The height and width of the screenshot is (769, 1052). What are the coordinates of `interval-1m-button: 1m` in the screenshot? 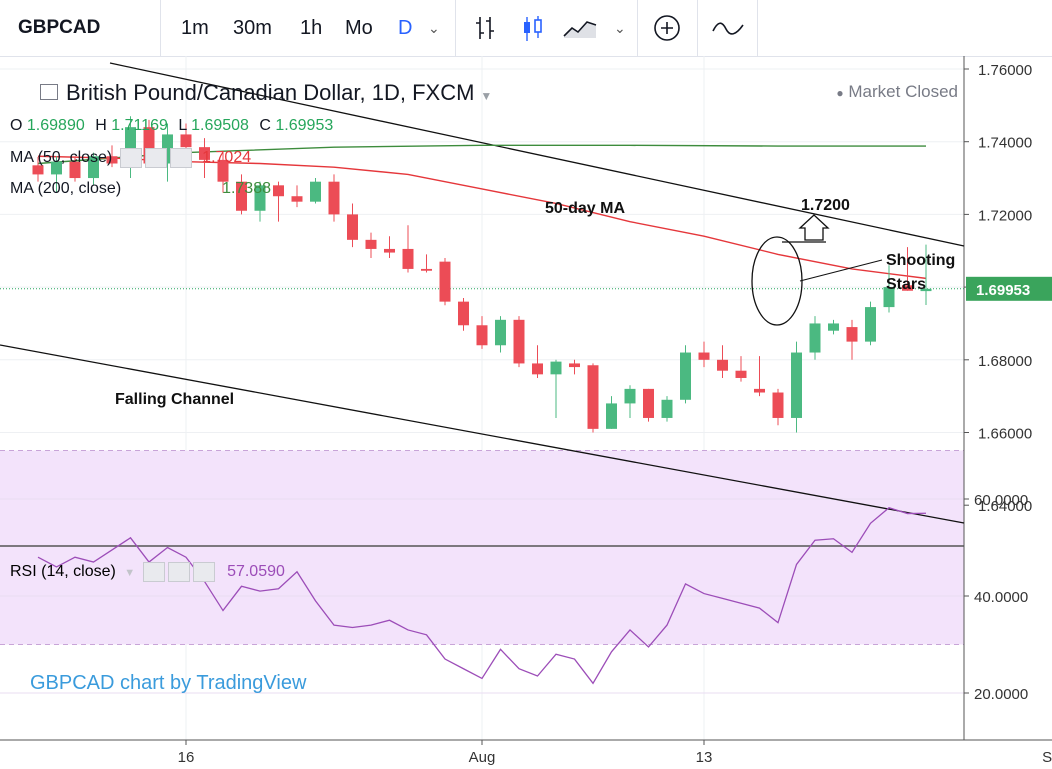 It's located at (195, 27).